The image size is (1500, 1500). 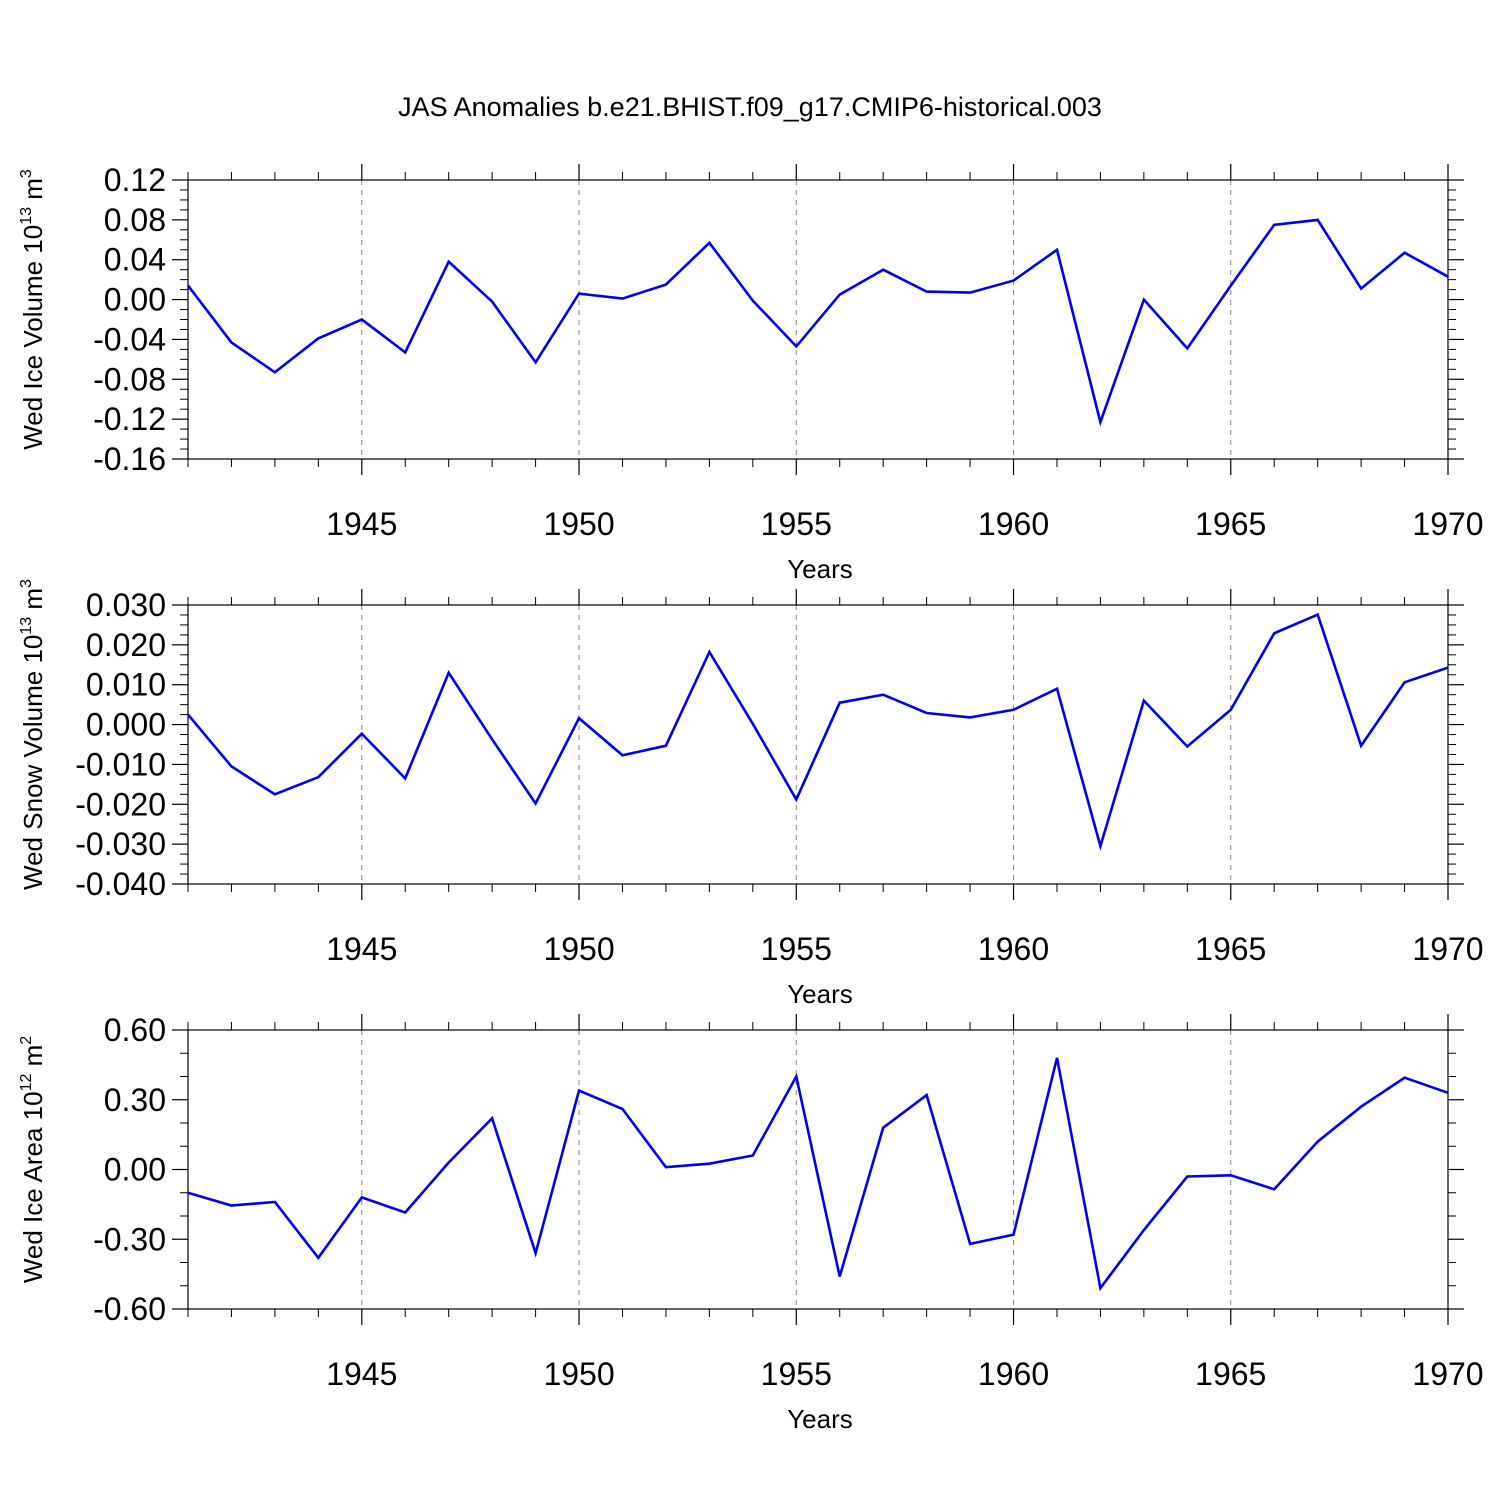 What do you see at coordinates (120, 804) in the screenshot?
I see `y-tick-label: -0.020` at bounding box center [120, 804].